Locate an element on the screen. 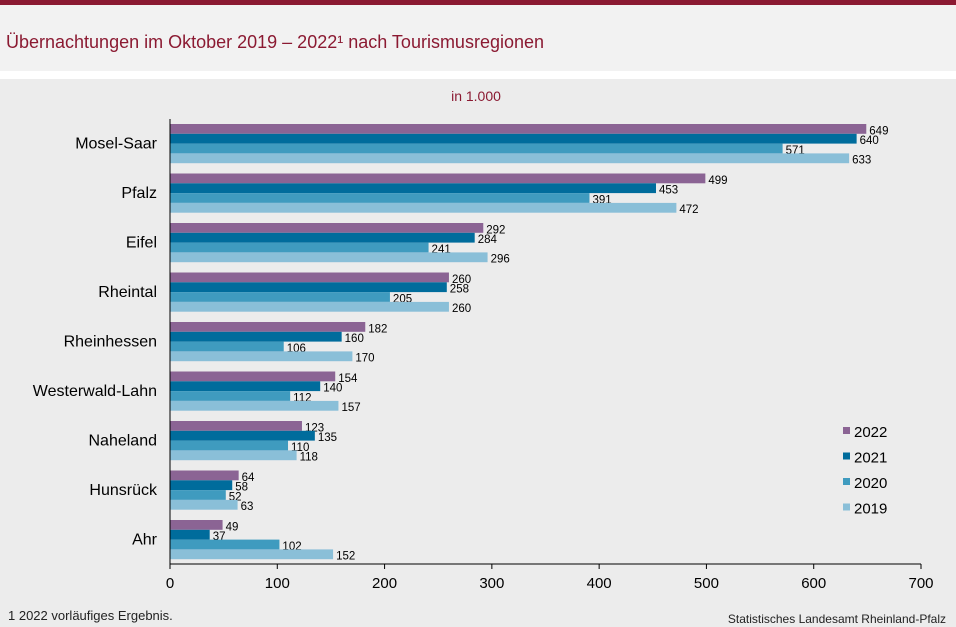  bar-rheinhessen-2019 is located at coordinates (261, 356).